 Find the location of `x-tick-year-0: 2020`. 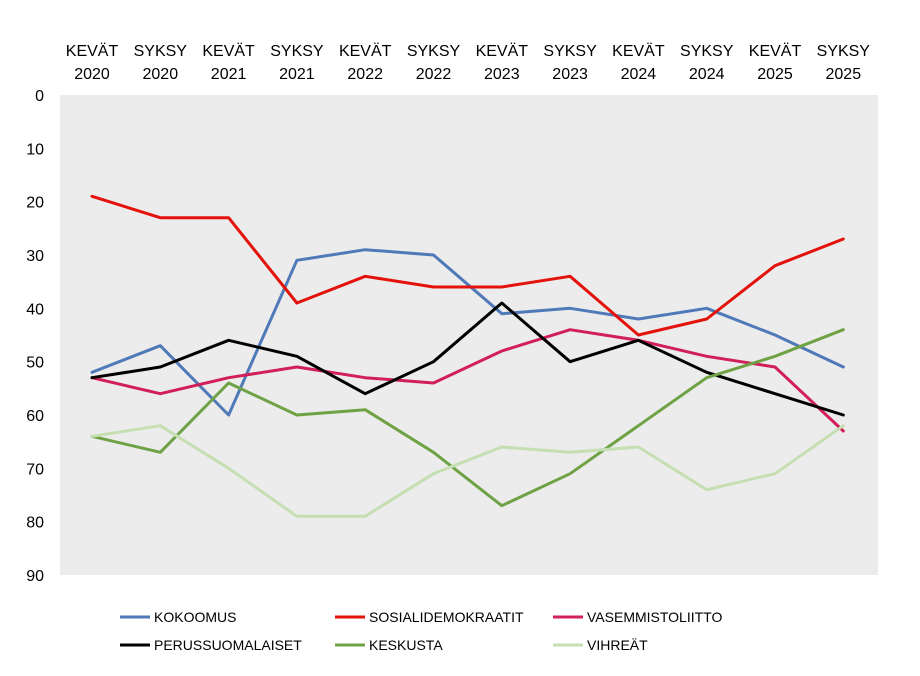

x-tick-year-0: 2020 is located at coordinates (92, 74).